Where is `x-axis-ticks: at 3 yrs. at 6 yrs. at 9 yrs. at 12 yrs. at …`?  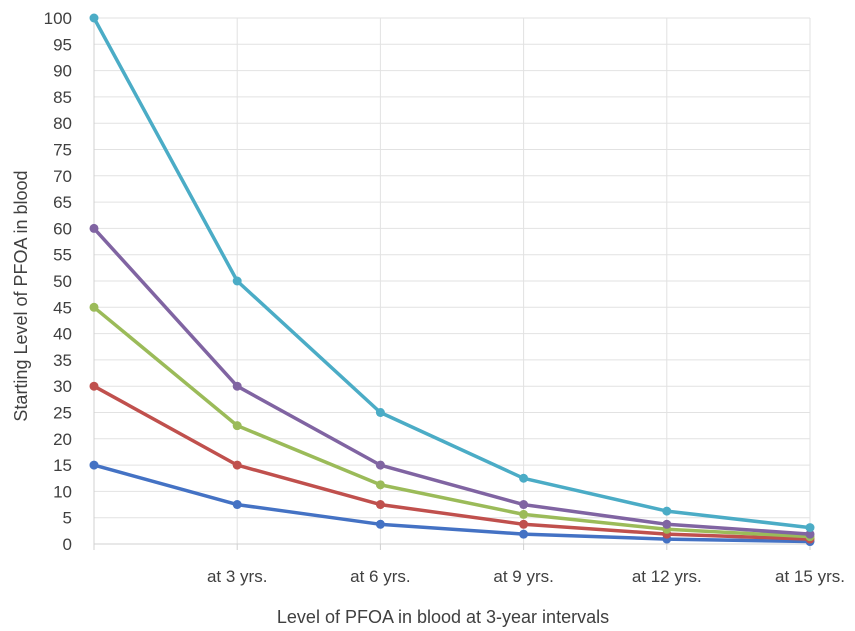 x-axis-ticks: at 3 yrs. at 6 yrs. at 9 yrs. at 12 yrs. at … is located at coordinates (469, 565).